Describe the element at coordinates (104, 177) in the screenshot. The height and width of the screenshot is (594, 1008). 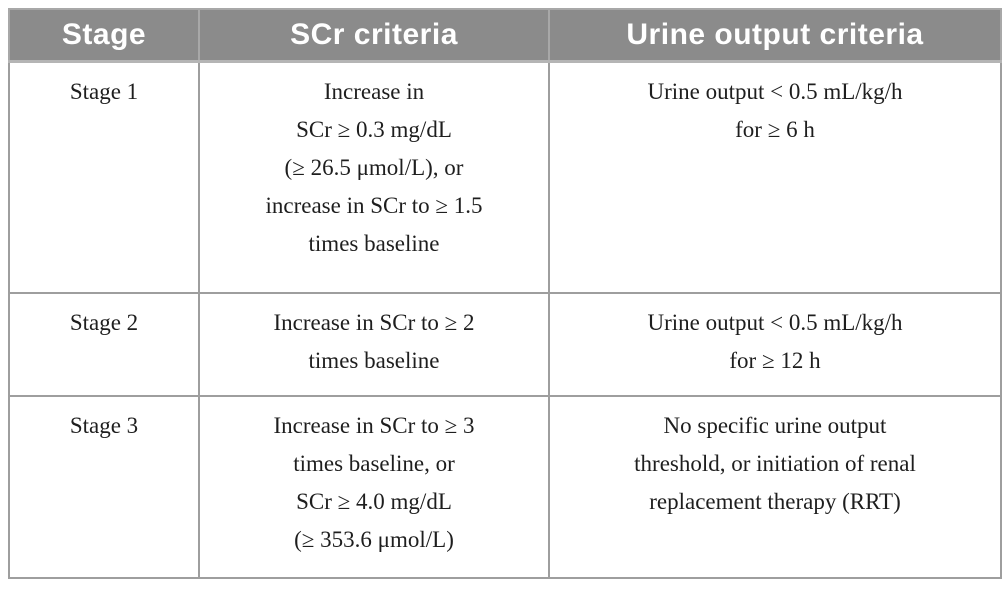
I see `stage-cell: Stage 1` at that location.